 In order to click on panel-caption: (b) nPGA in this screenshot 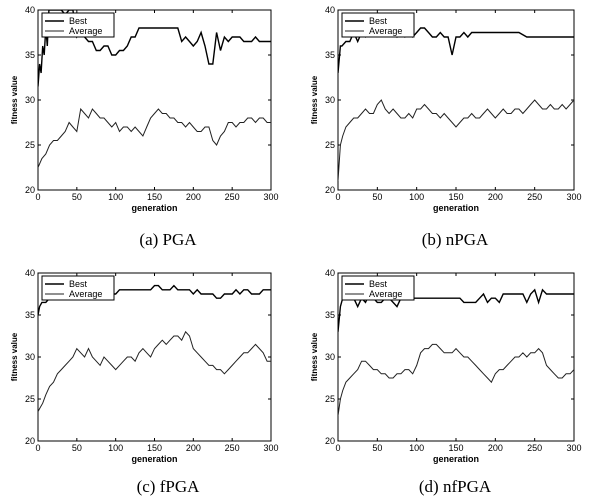, I will do `click(455, 239)`.